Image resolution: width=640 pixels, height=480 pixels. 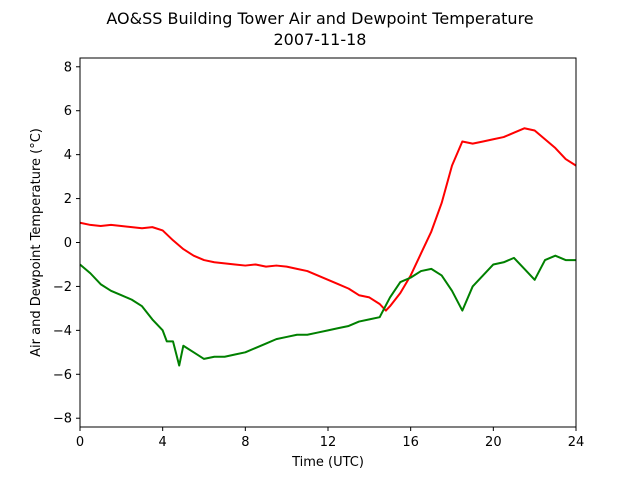 What do you see at coordinates (62, 287) in the screenshot?
I see `y-tick-label: −2` at bounding box center [62, 287].